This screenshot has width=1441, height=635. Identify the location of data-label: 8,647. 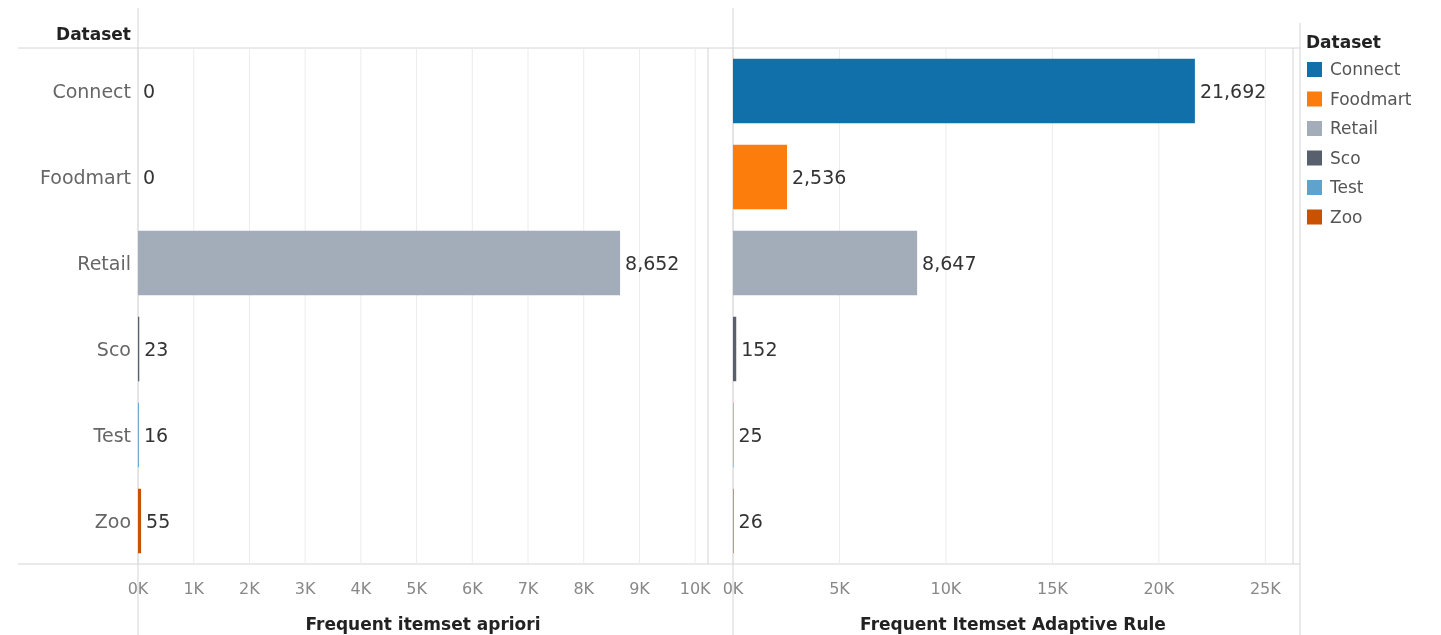
(949, 262).